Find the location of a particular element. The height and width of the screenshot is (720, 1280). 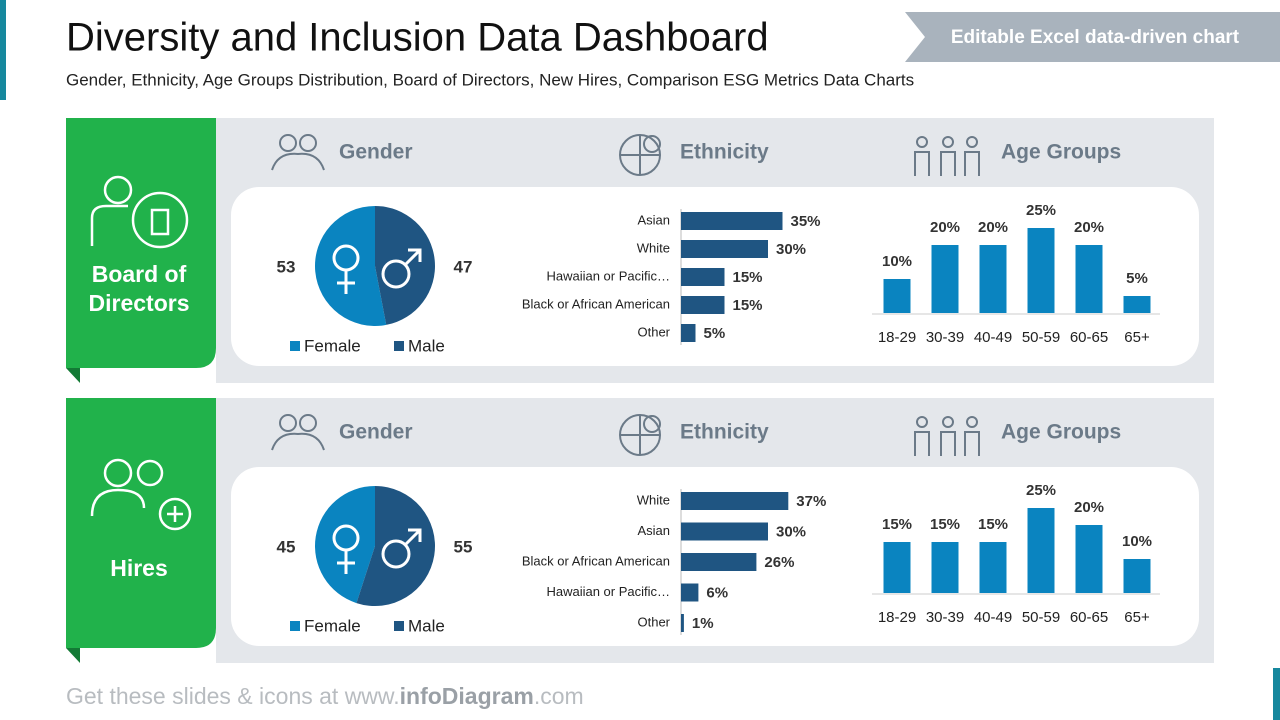

value-label: 10% is located at coordinates (1137, 541).